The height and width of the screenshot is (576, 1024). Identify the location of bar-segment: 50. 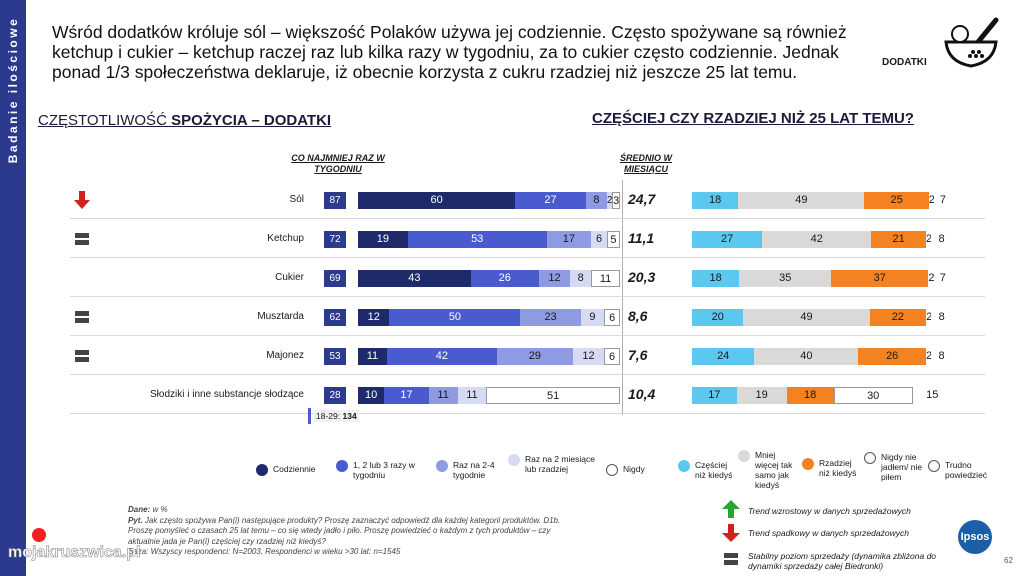
(455, 317).